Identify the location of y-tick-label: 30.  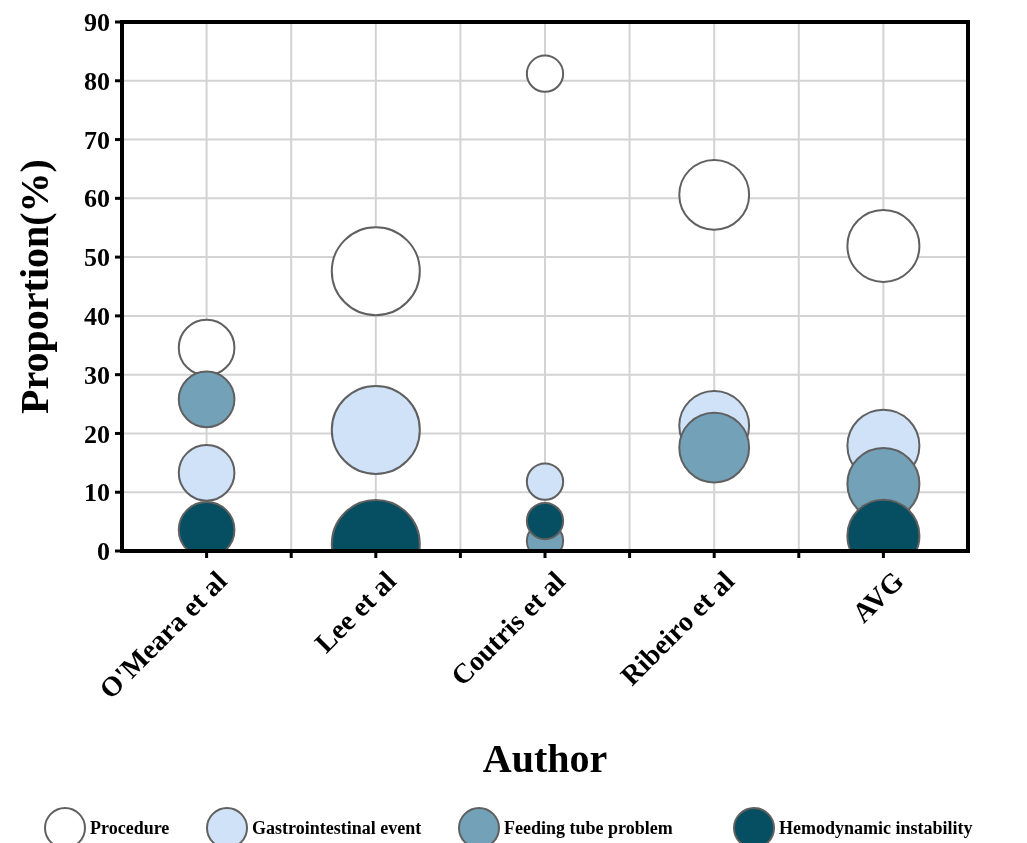
(97, 375).